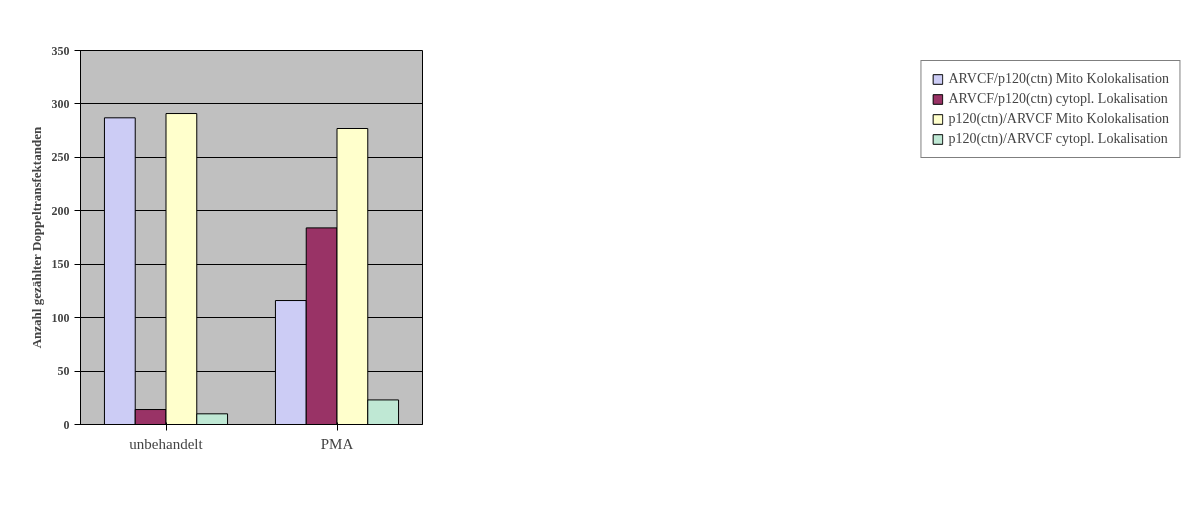 Image resolution: width=1200 pixels, height=519 pixels. Describe the element at coordinates (1058, 79) in the screenshot. I see `legend-label: ARVCF/p120(ctn) Mito Kolokalisation` at that location.